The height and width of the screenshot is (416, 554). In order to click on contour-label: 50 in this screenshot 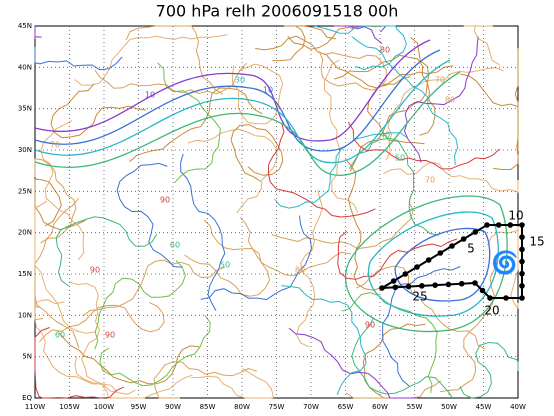, I will do `click(400, 158)`.